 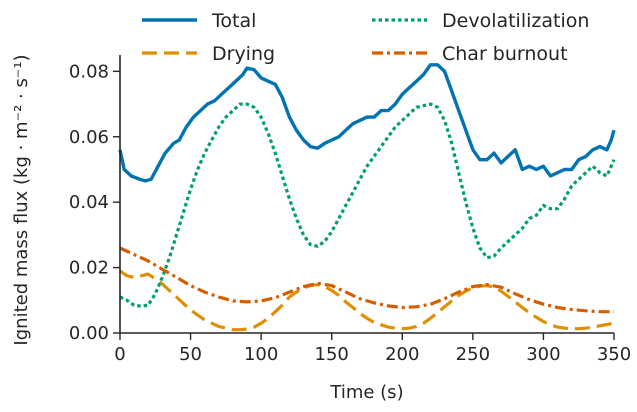 I want to click on y-tick-label: 0.06, so click(x=89, y=137).